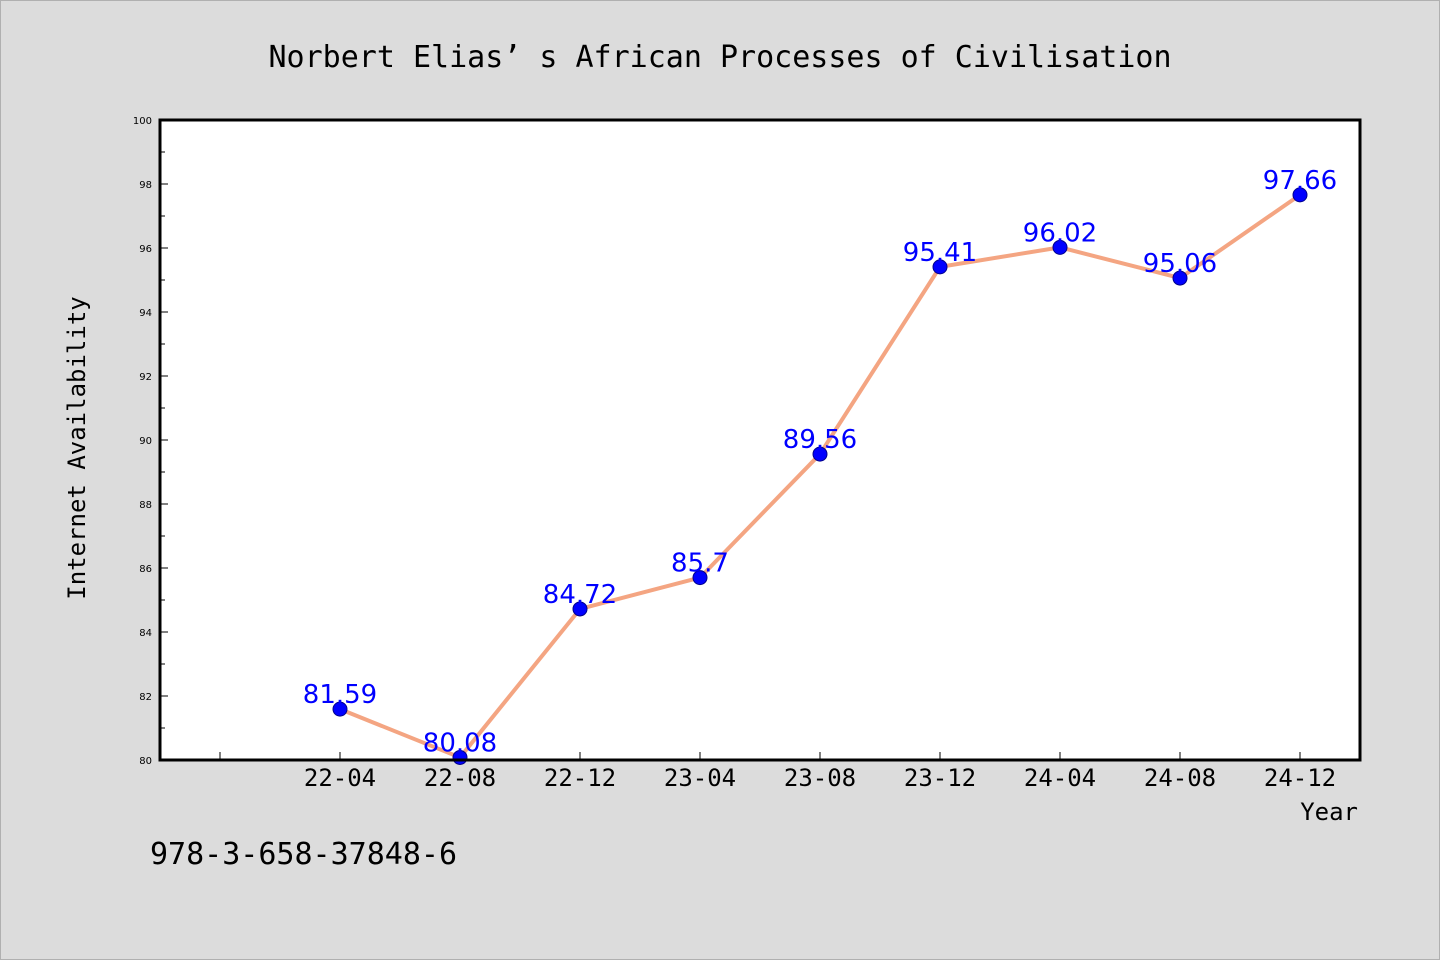  Describe the element at coordinates (1300, 778) in the screenshot. I see `x-tick-label: 24-12` at that location.